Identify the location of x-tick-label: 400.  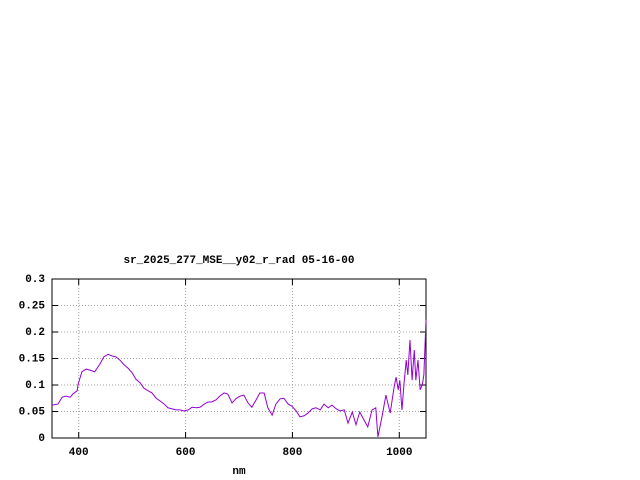
(79, 453).